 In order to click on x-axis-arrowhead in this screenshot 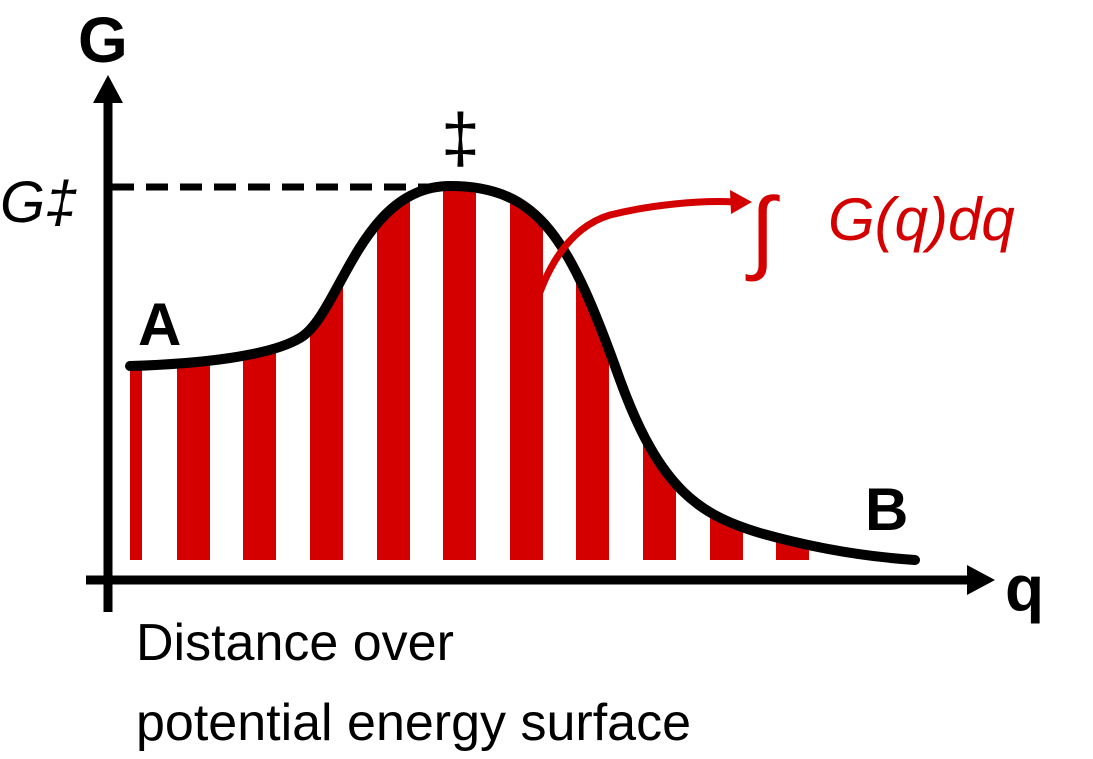, I will do `click(981, 580)`.